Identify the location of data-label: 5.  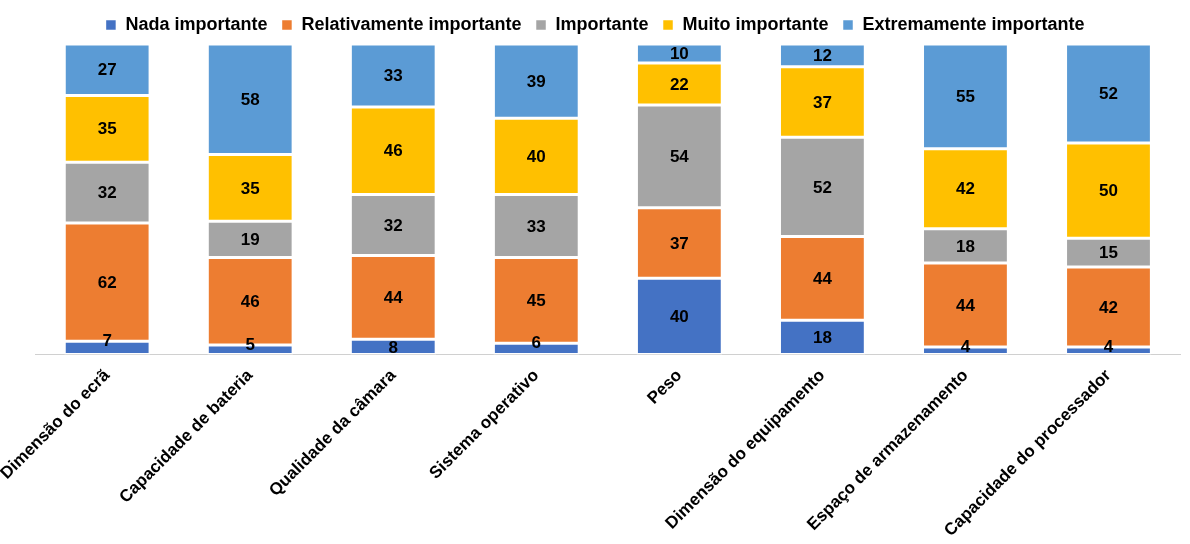
(250, 344).